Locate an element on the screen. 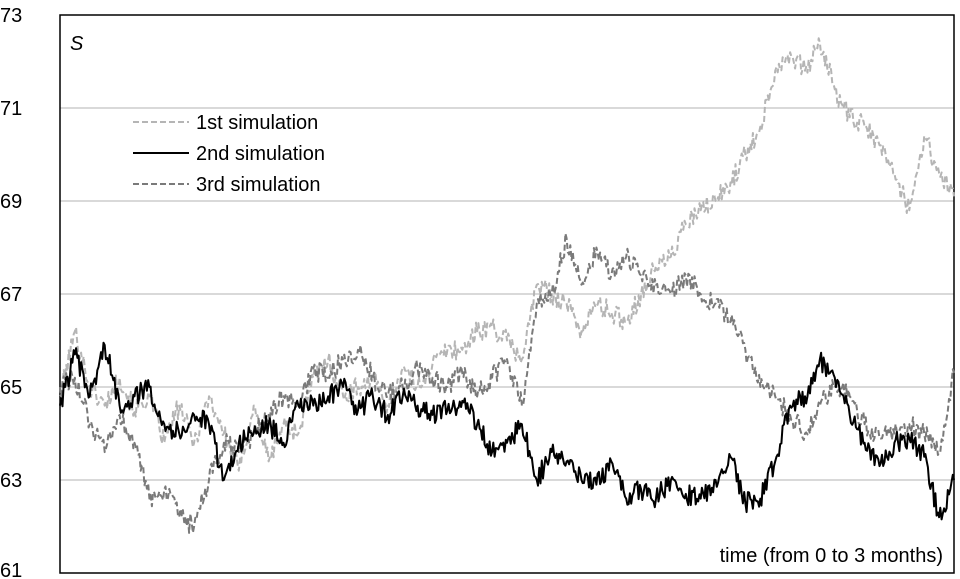 This screenshot has width=960, height=579. legend-label-2: 2nd simulation is located at coordinates (260, 154).